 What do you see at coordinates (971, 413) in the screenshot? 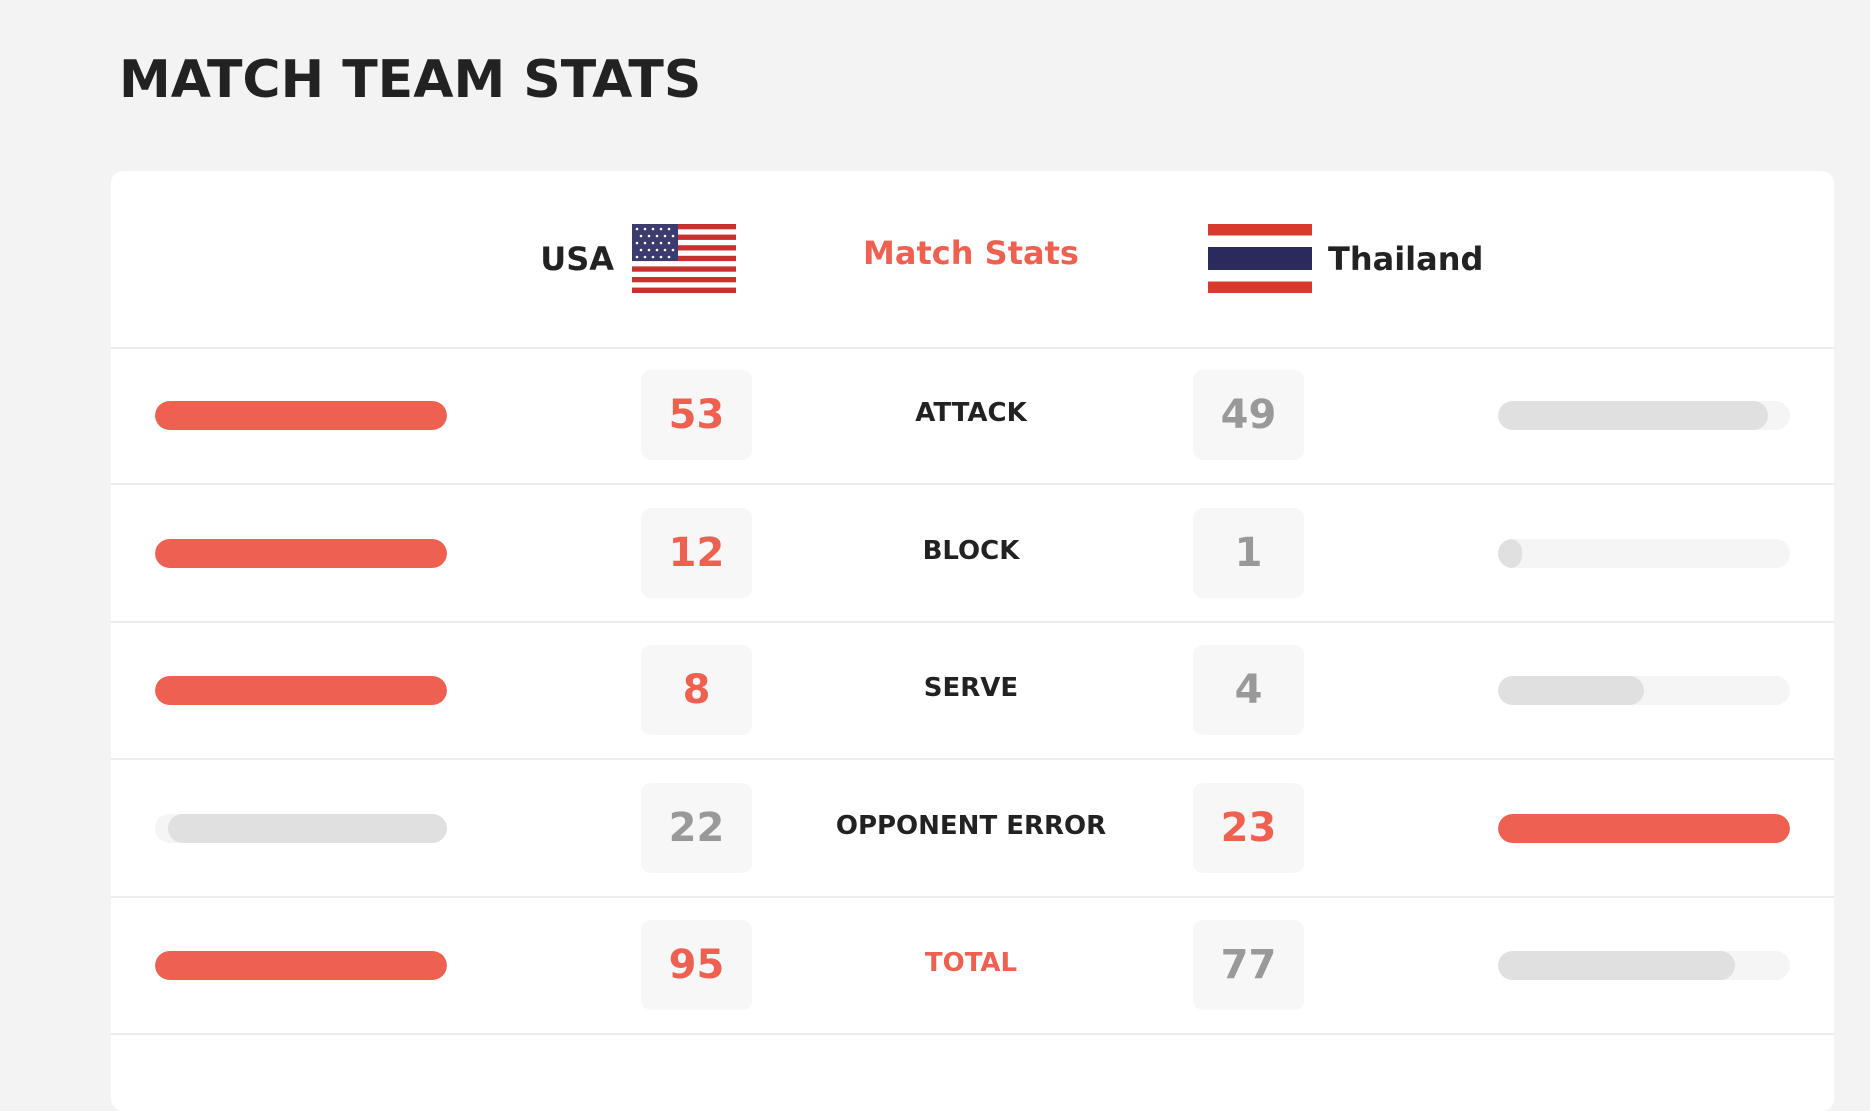
I see `stat-label: ATTACK` at bounding box center [971, 413].